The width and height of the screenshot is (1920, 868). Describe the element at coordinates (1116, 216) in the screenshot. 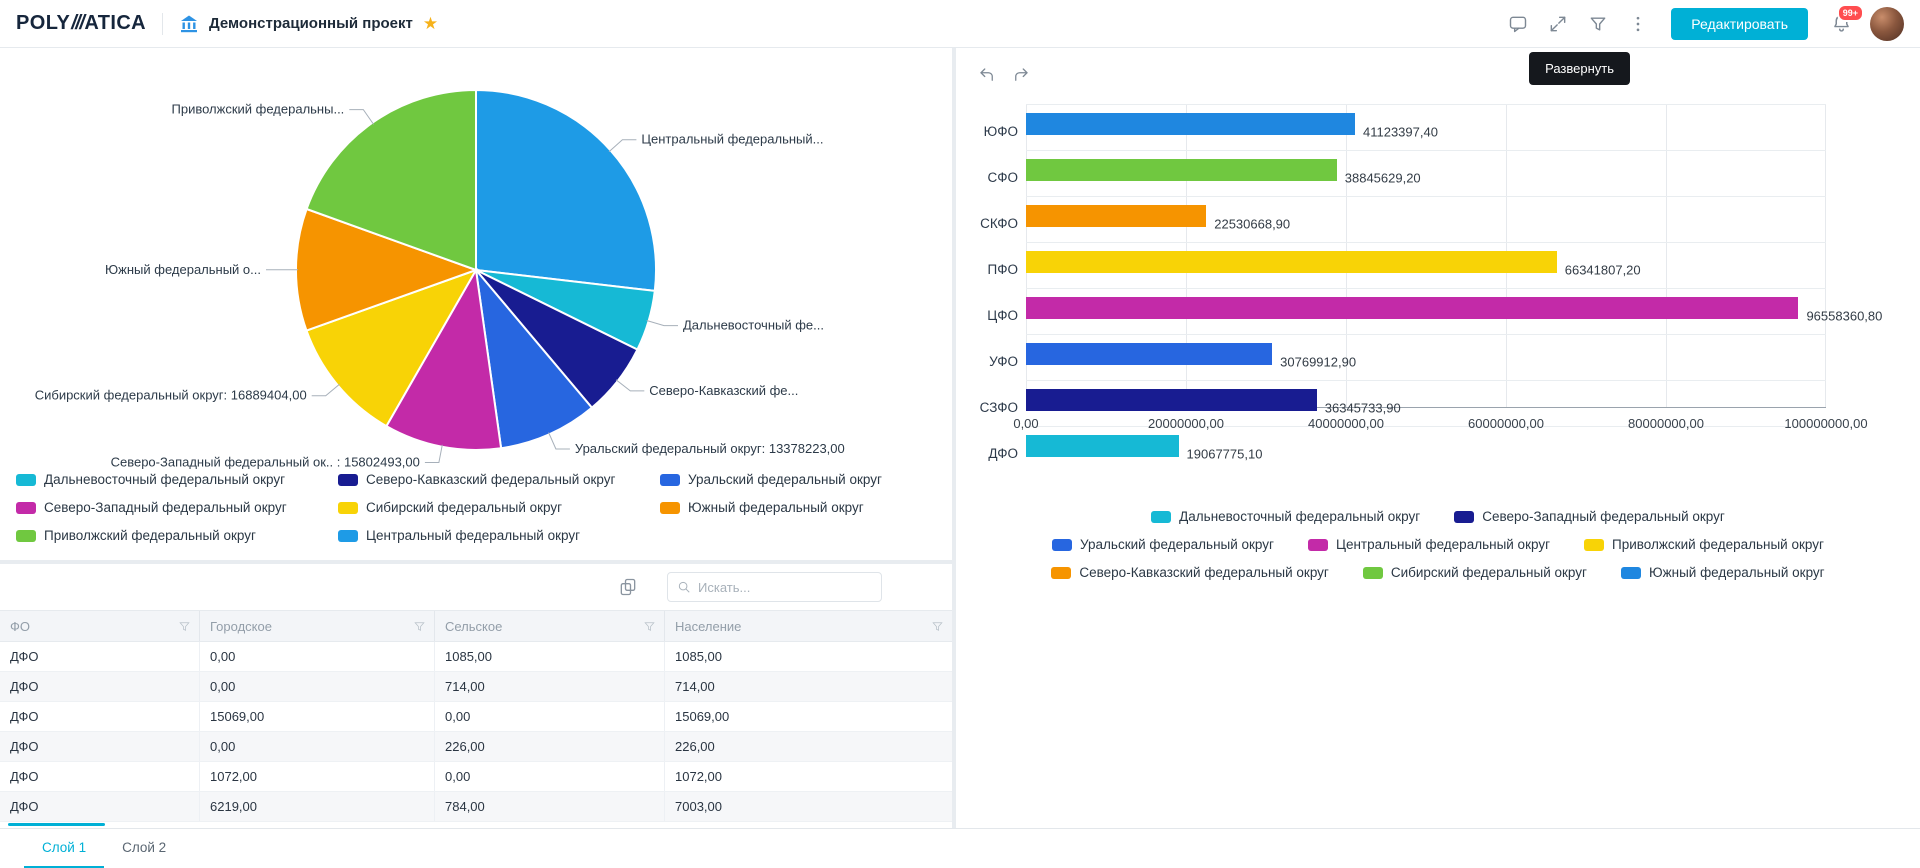

I see `bar-СКФО` at that location.